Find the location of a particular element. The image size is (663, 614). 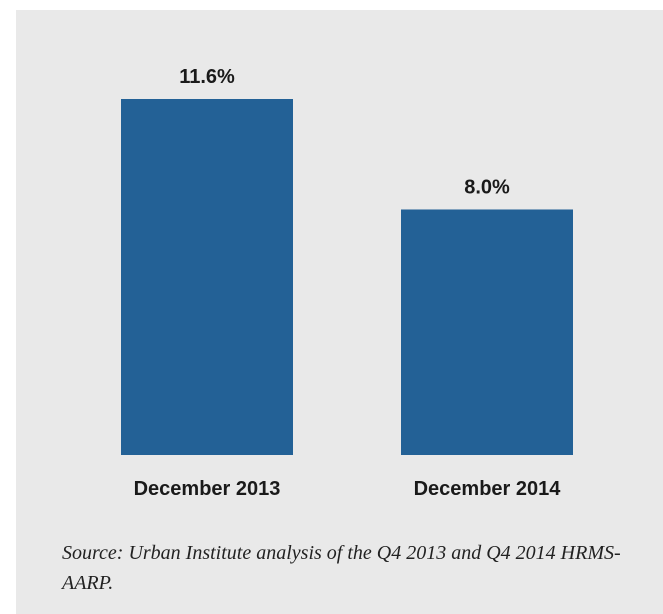

category-label-2: December 2014 is located at coordinates (488, 489).